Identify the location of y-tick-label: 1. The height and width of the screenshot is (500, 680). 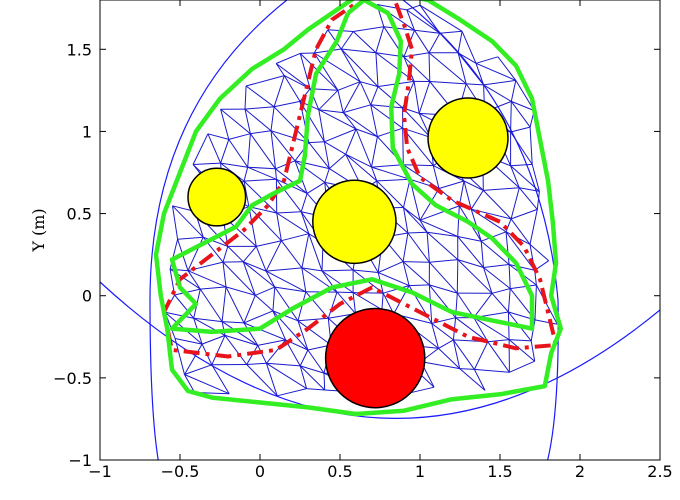
(87, 131).